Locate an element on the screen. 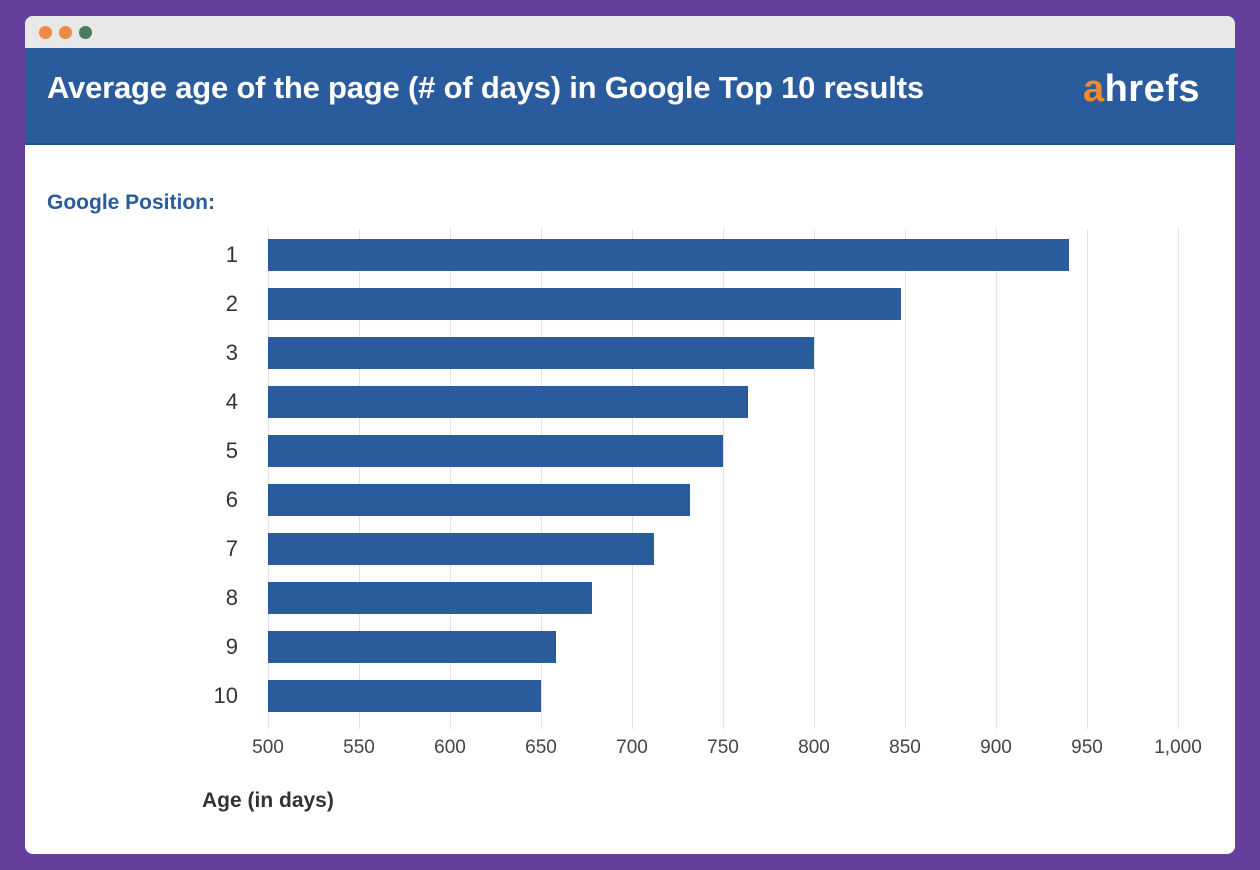 This screenshot has width=1260, height=870. logo-text: hrefs is located at coordinates (1152, 89).